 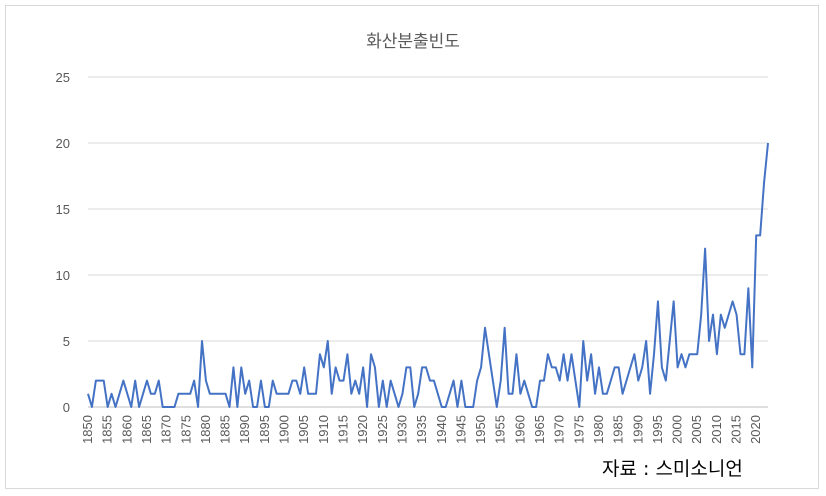 What do you see at coordinates (323, 429) in the screenshot?
I see `x-tick-label: 1910` at bounding box center [323, 429].